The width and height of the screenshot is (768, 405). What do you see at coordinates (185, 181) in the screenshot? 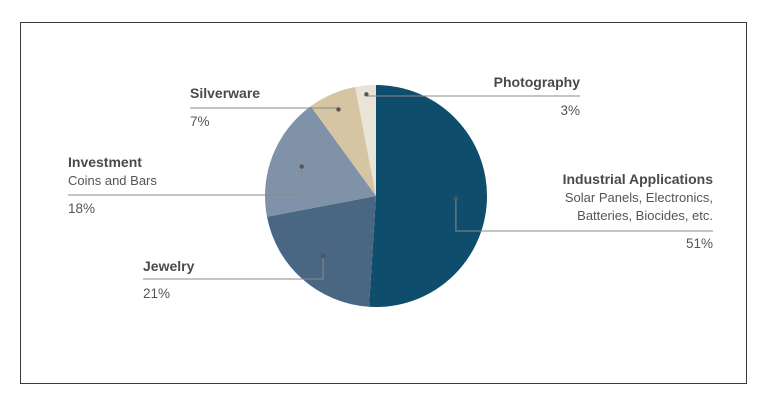
I see `leader-line-investment` at bounding box center [185, 181].